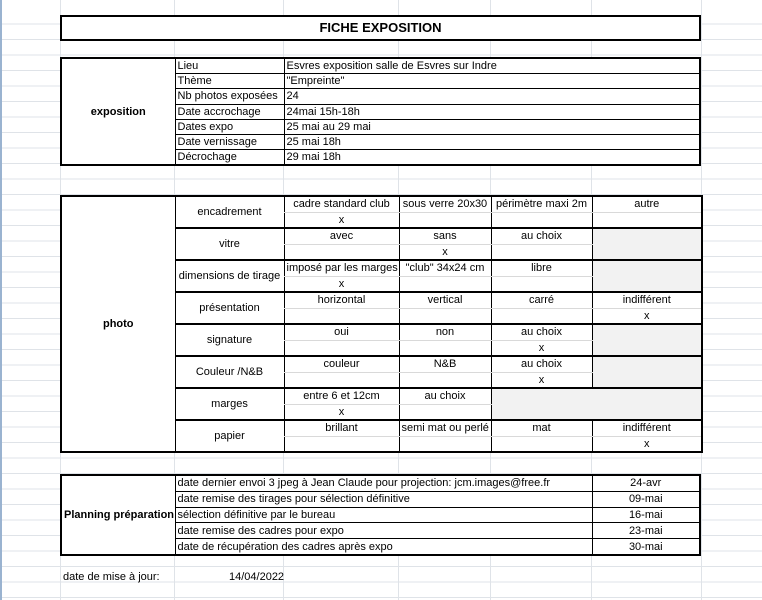  I want to click on option-row: signature oui non au choix, so click(381, 339).